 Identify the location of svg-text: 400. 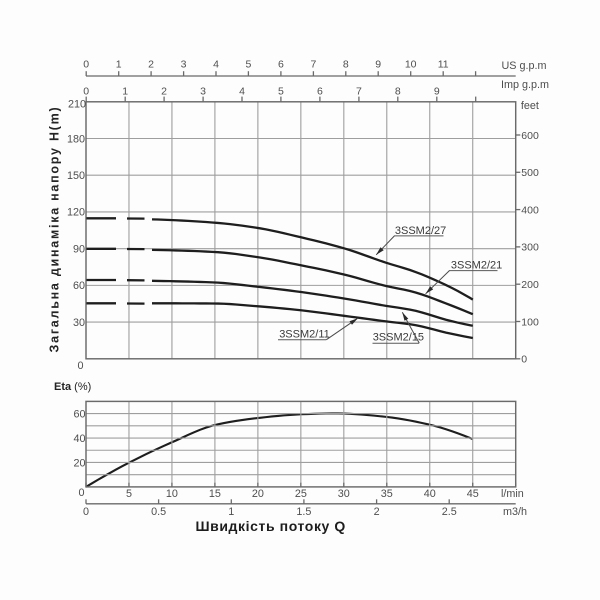
(530, 210).